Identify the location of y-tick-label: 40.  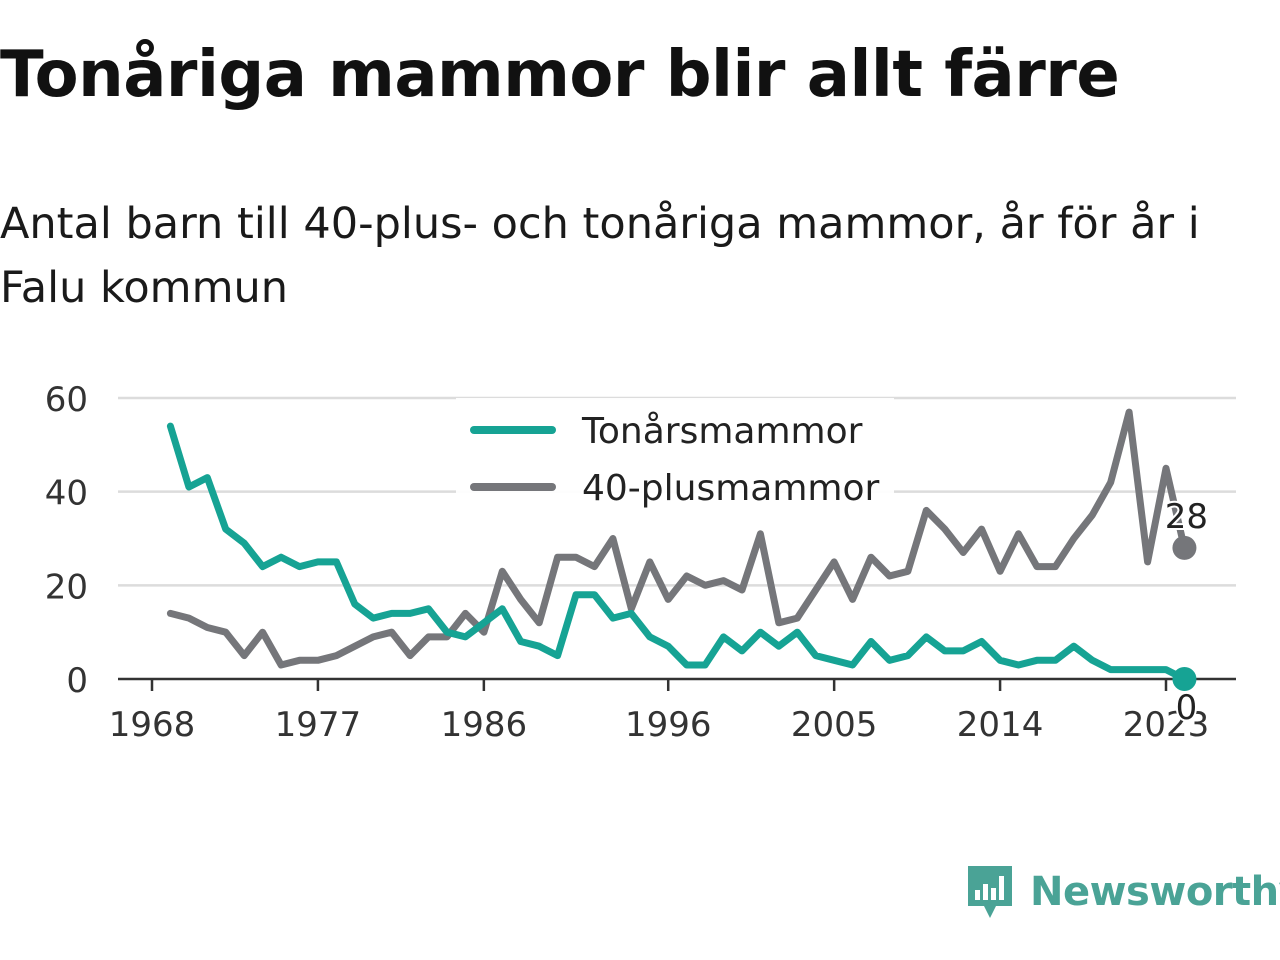
(66, 494).